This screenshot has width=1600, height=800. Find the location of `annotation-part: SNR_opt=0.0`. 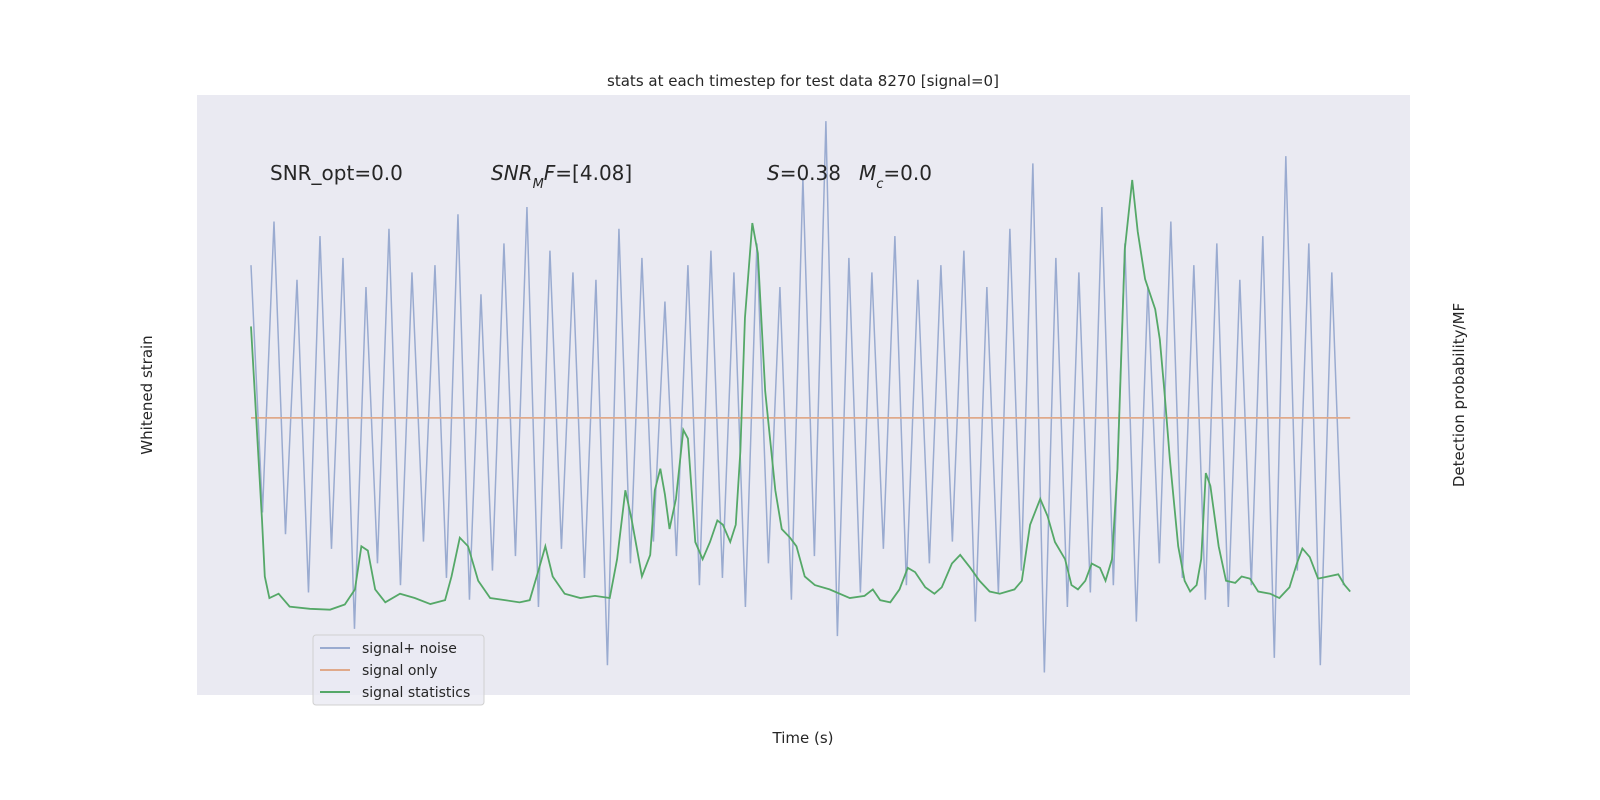

annotation-part: SNR_opt=0.0 is located at coordinates (336, 173).